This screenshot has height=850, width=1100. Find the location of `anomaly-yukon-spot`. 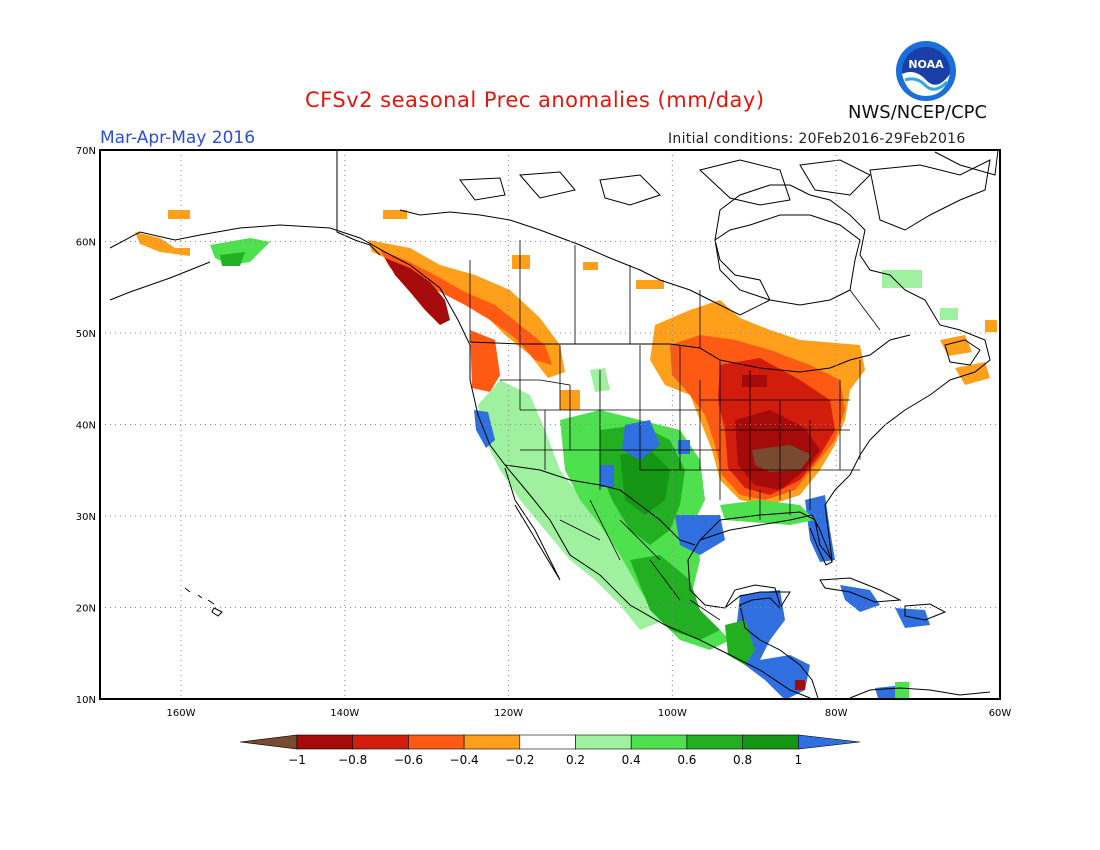

anomaly-yukon-spot is located at coordinates (395, 214).